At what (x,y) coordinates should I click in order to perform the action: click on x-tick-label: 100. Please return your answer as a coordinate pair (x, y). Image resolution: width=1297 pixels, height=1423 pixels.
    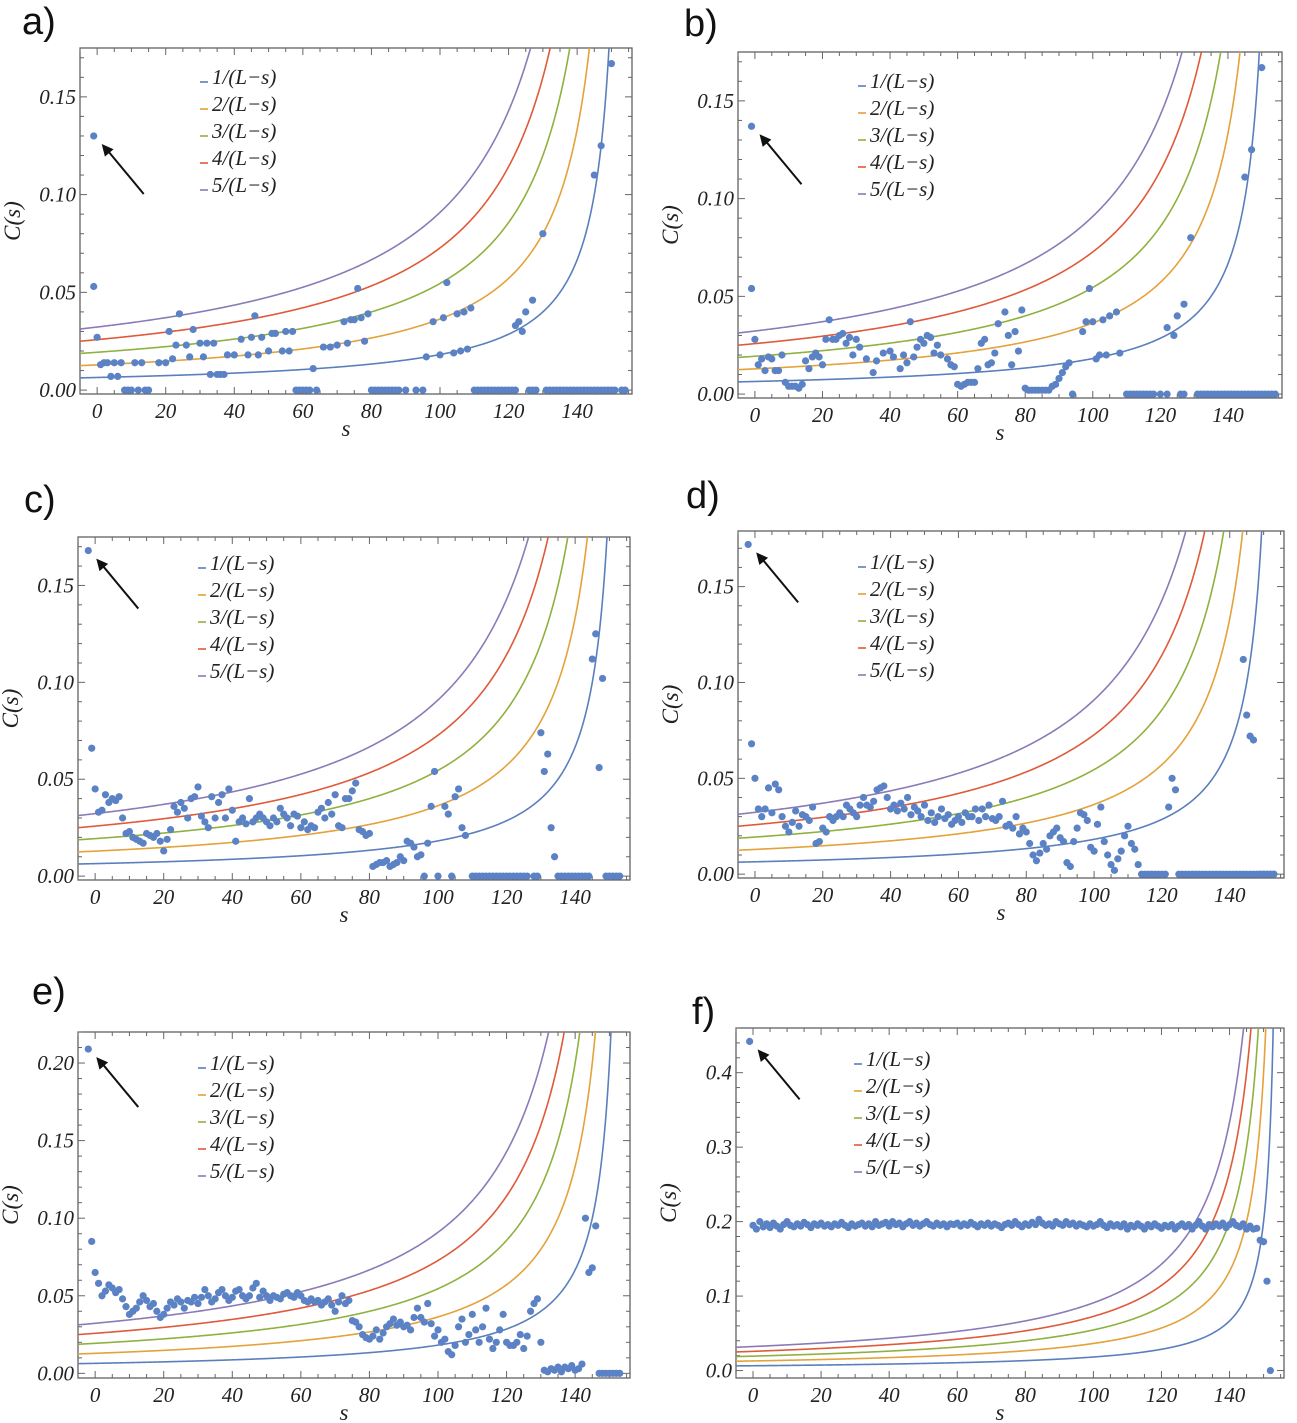
    Looking at the image, I should click on (438, 1395).